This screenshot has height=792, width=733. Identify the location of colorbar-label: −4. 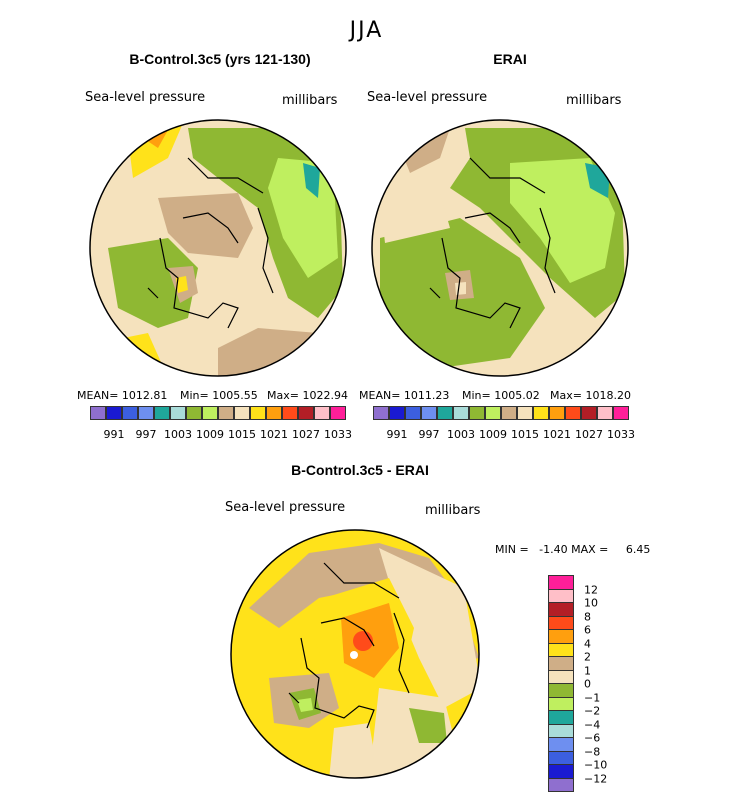
(592, 724).